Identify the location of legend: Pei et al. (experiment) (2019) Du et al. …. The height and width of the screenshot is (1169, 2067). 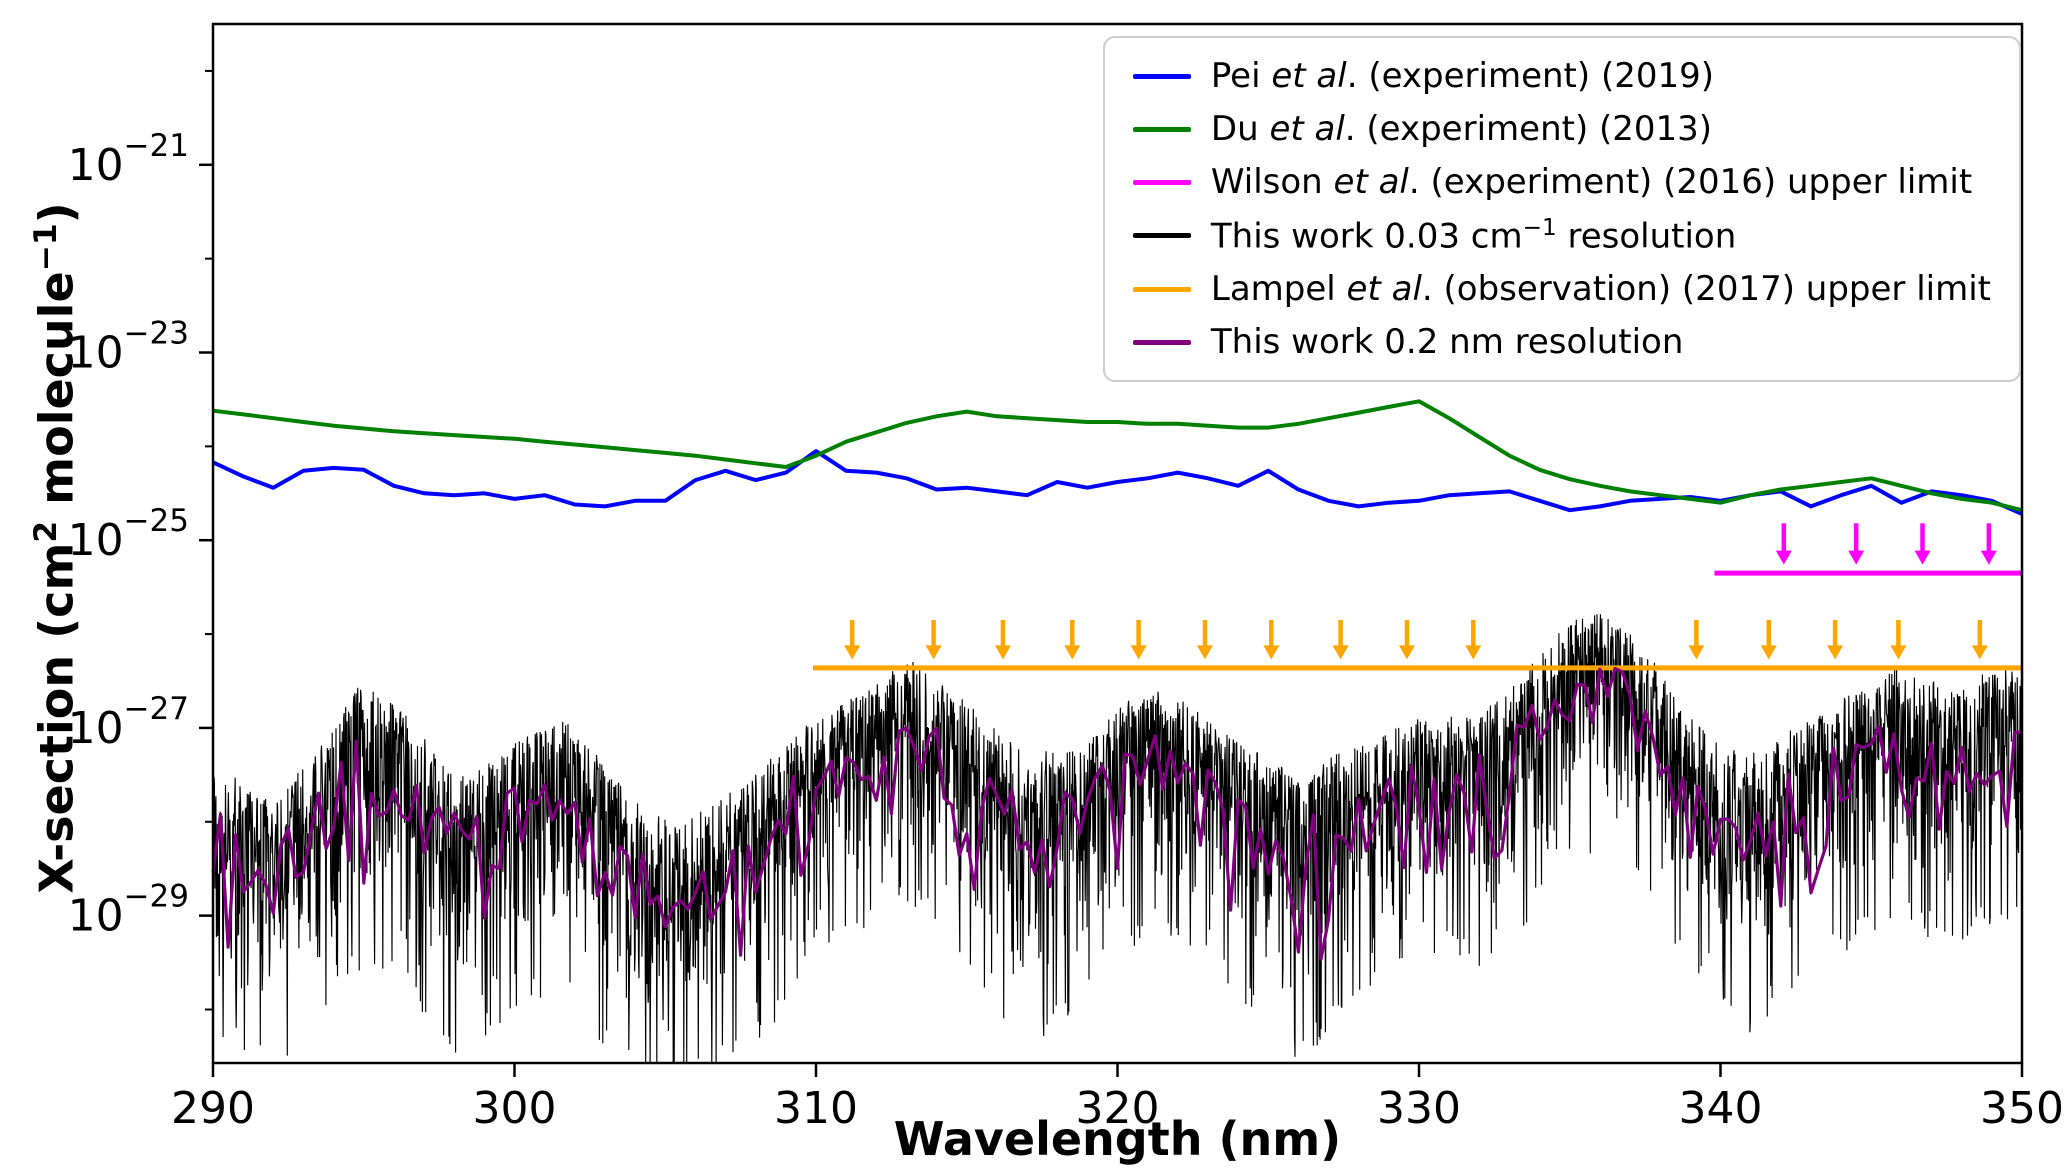
(1561, 209).